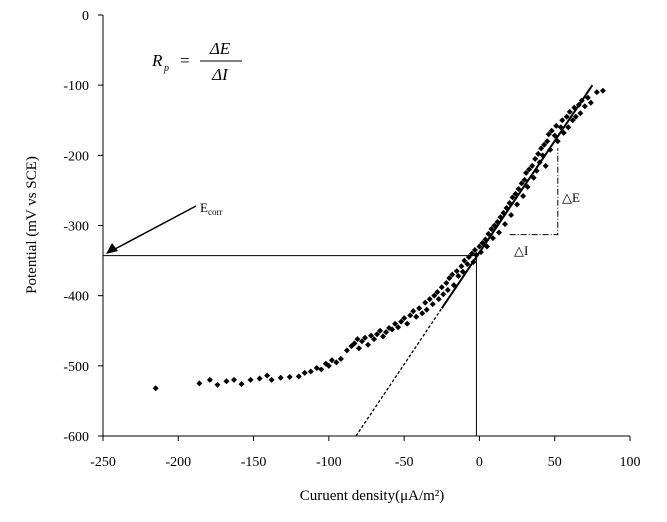 This screenshot has width=667, height=522. Describe the element at coordinates (204, 207) in the screenshot. I see `ecorr-e: E` at that location.